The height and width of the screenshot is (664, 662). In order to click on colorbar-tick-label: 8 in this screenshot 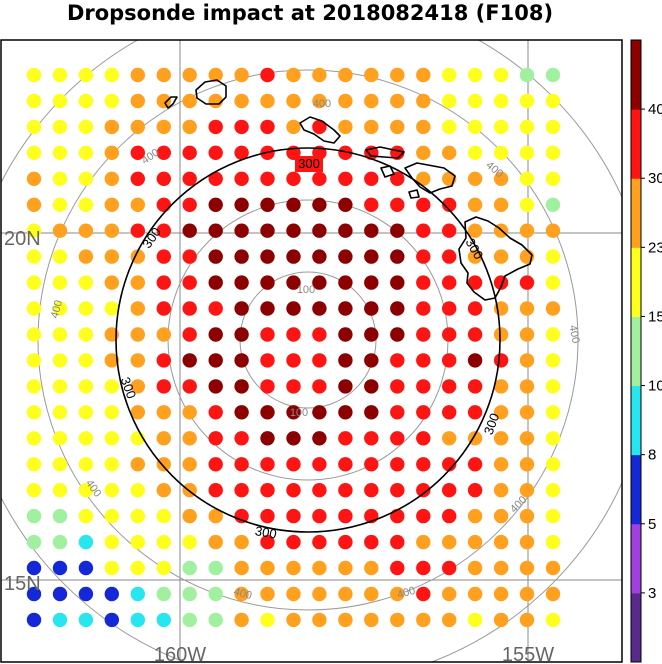, I will do `click(652, 455)`.